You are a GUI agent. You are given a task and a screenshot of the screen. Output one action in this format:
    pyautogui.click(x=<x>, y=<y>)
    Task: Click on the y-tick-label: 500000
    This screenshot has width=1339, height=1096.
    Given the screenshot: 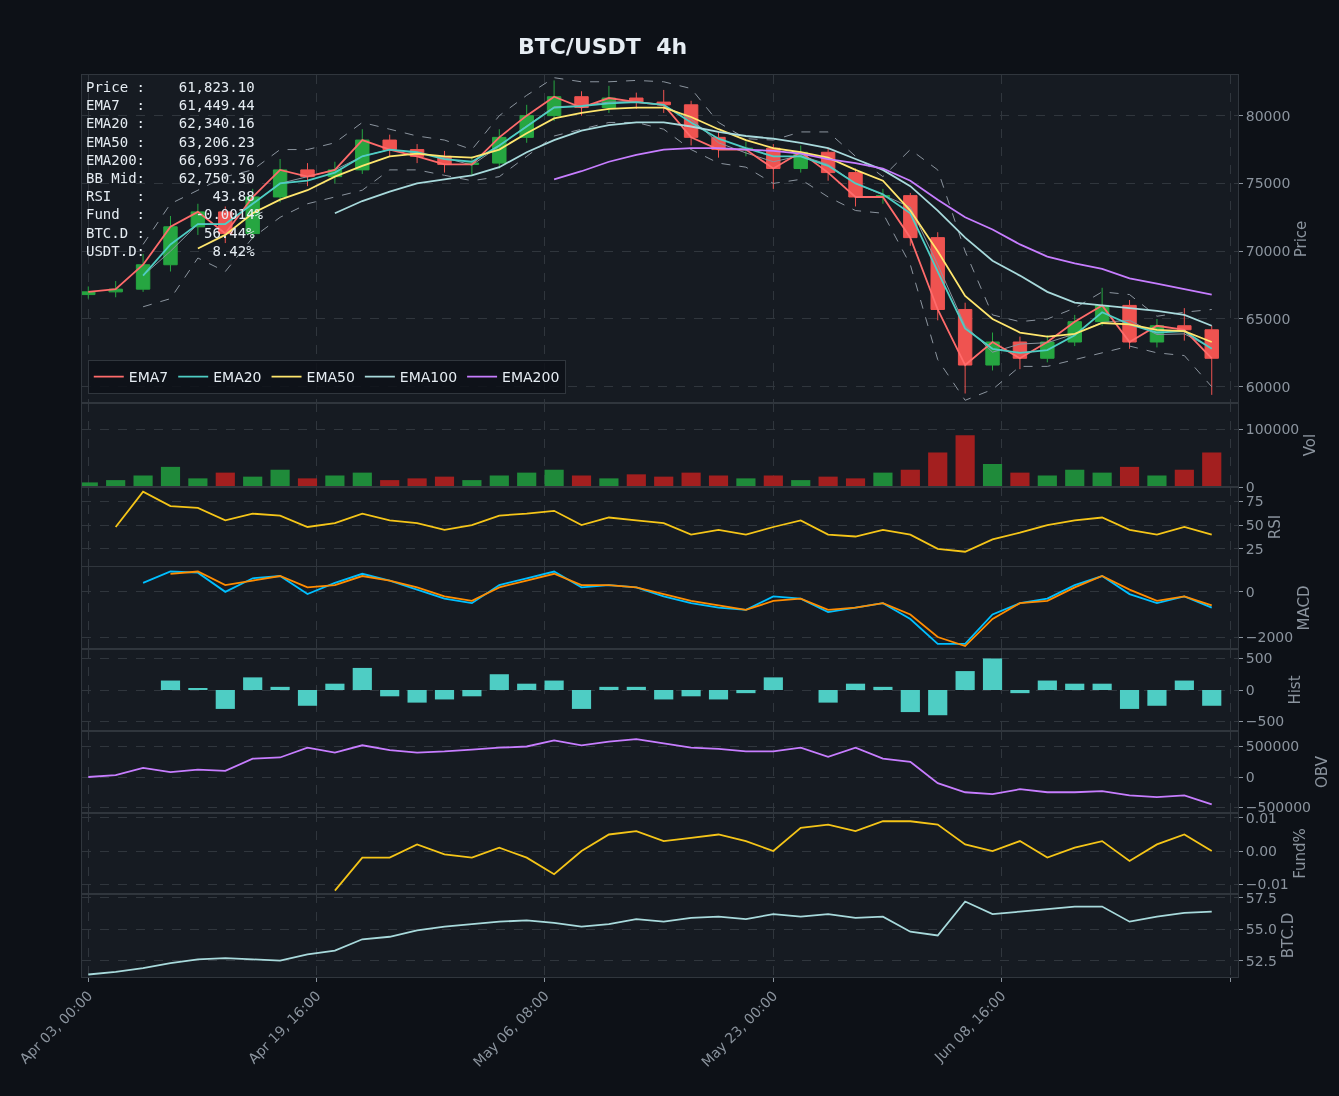 What is the action you would take?
    pyautogui.click(x=1272, y=746)
    